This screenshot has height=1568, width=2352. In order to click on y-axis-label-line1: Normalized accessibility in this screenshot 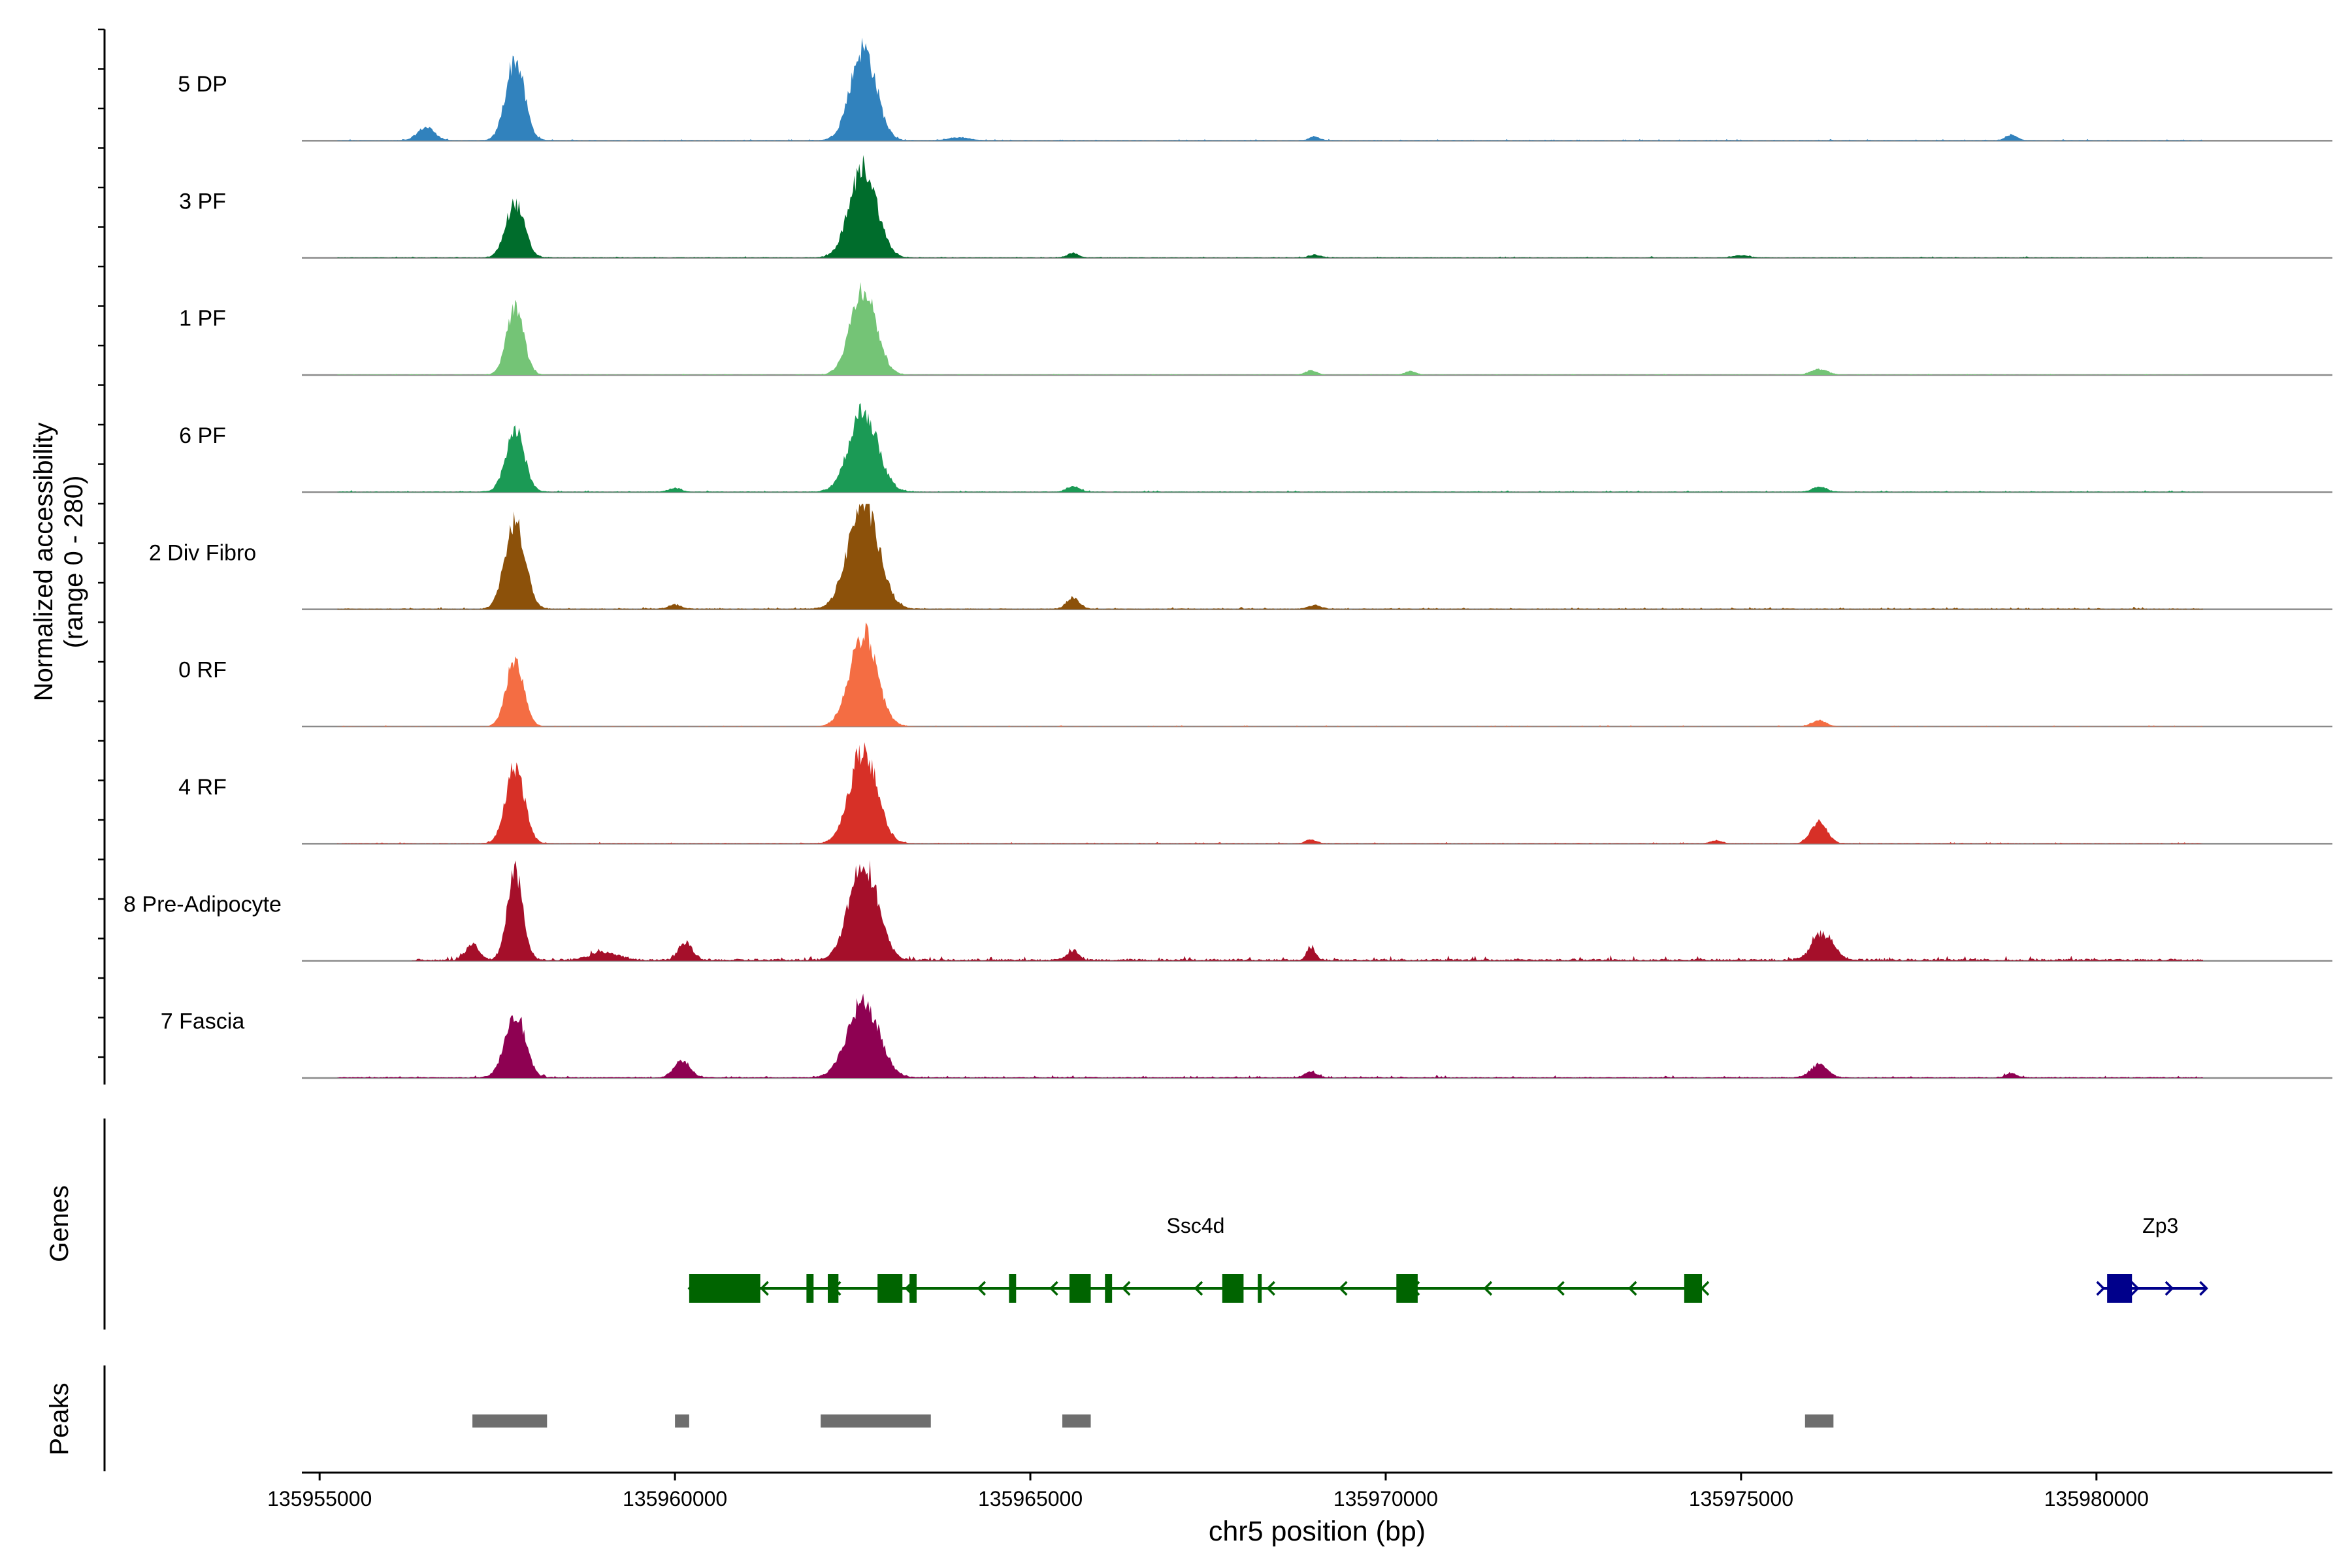, I will do `click(43, 562)`.